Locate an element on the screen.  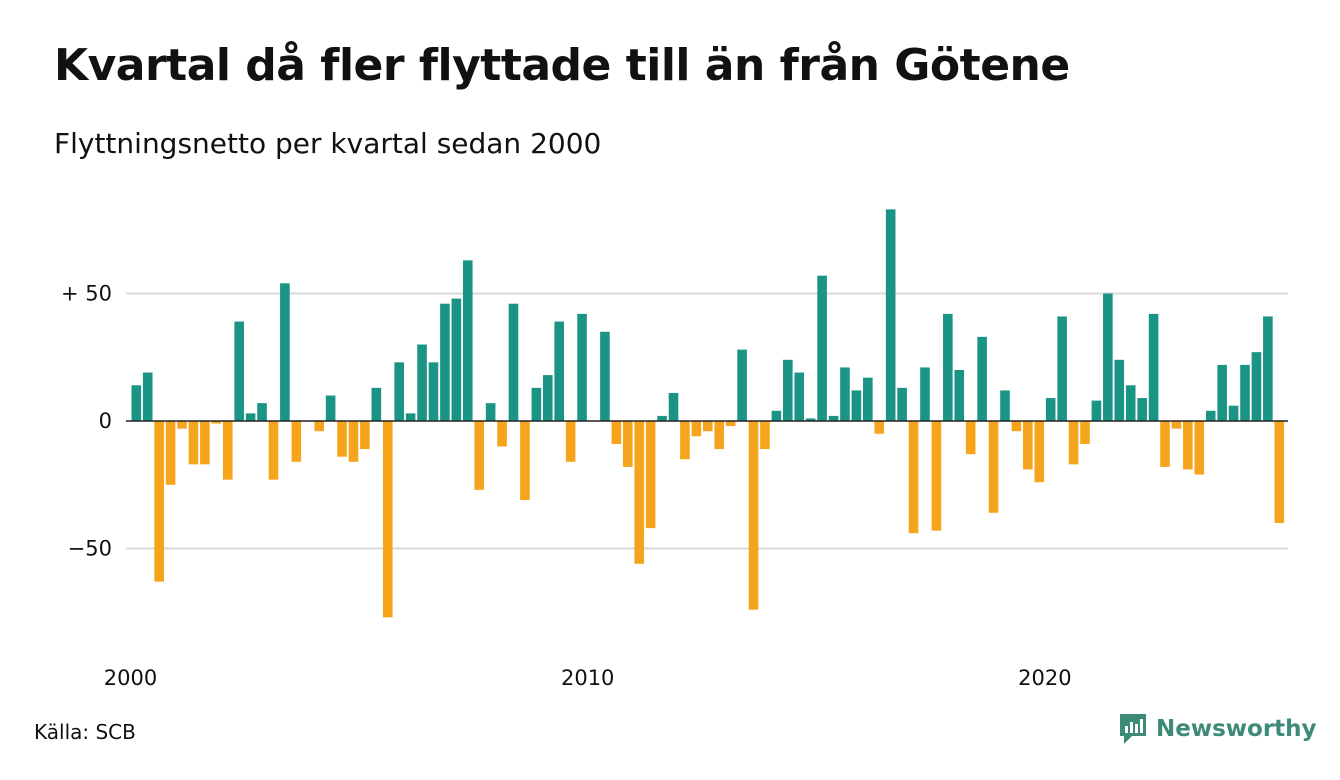
brand-name: Newsworthy is located at coordinates (1236, 729).